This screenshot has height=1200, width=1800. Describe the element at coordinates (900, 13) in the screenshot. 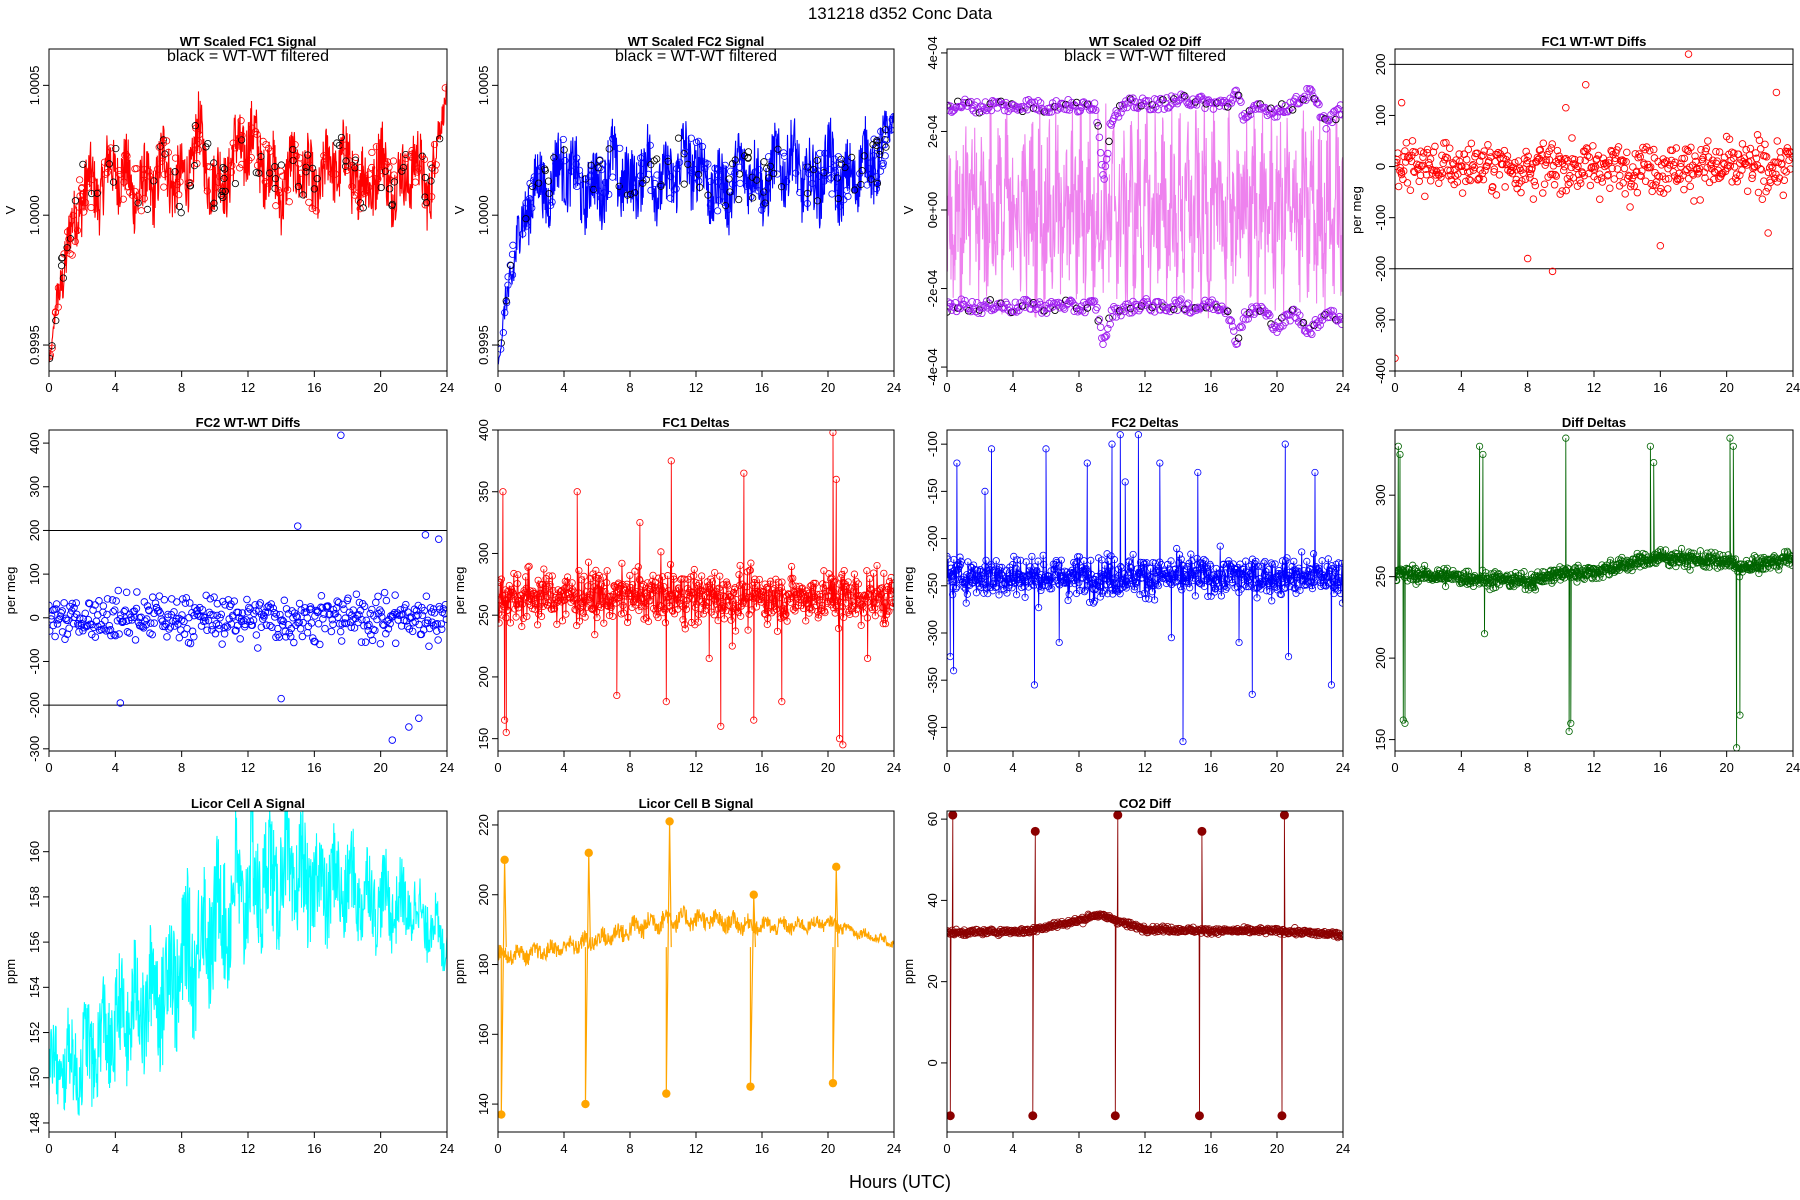

I see `figure-title: 131218 d352 Conc Data` at that location.